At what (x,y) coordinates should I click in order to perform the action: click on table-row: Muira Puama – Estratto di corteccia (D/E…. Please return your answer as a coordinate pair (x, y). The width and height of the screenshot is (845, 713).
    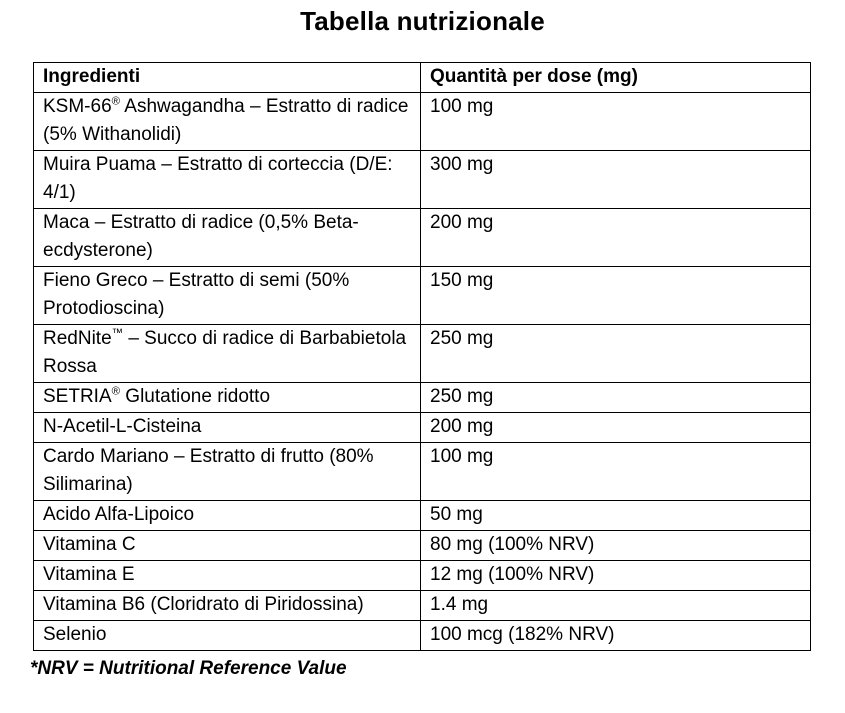
    Looking at the image, I should click on (422, 179).